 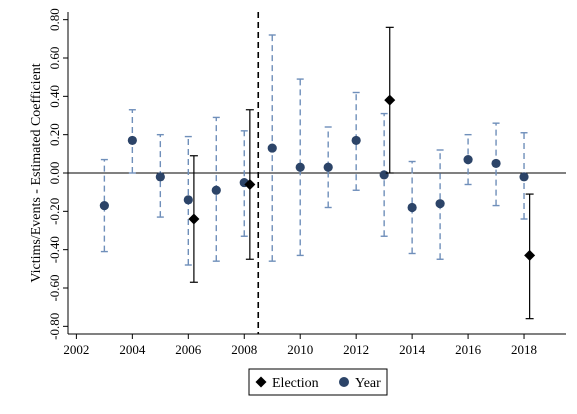 What do you see at coordinates (76, 349) in the screenshot?
I see `x-tick-label: 2002` at bounding box center [76, 349].